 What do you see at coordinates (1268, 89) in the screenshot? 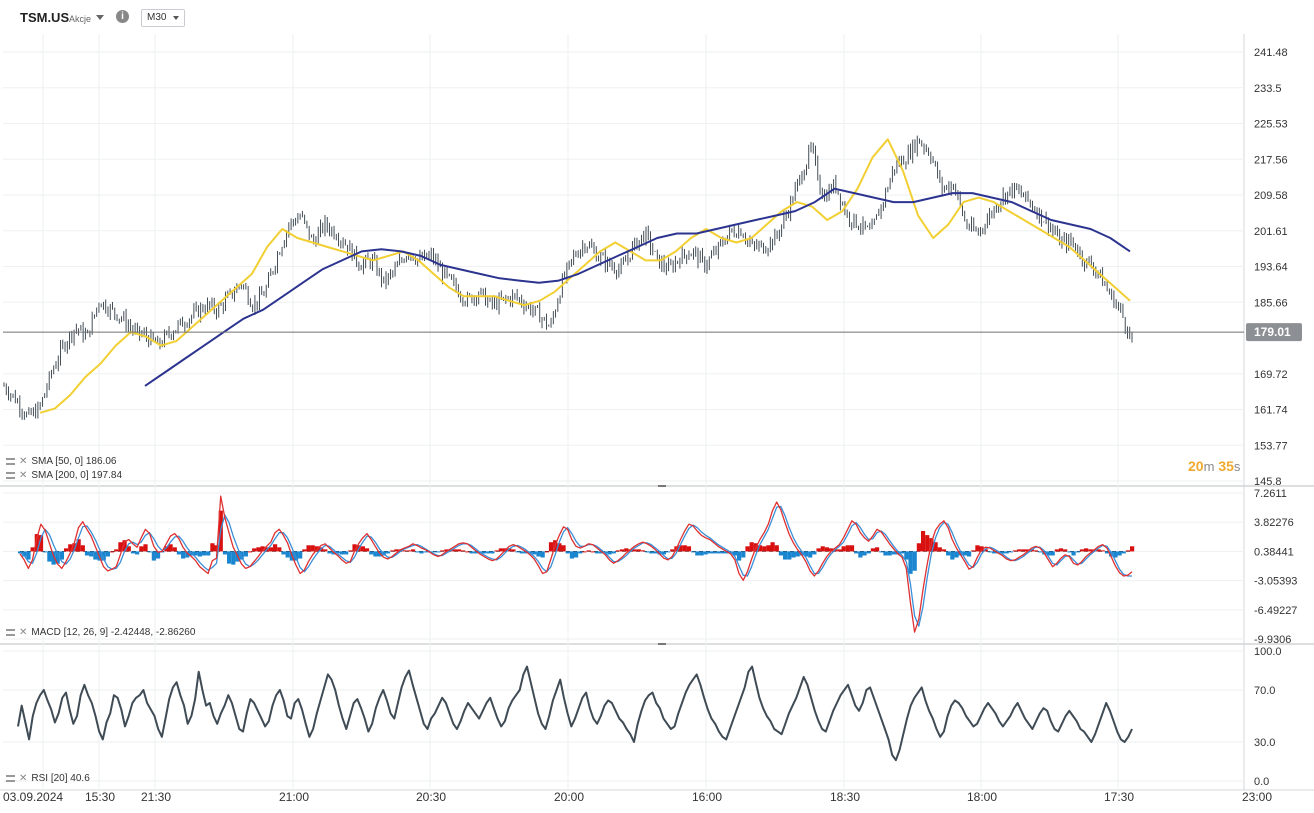
I see `price-tick-label: 233.5` at bounding box center [1268, 89].